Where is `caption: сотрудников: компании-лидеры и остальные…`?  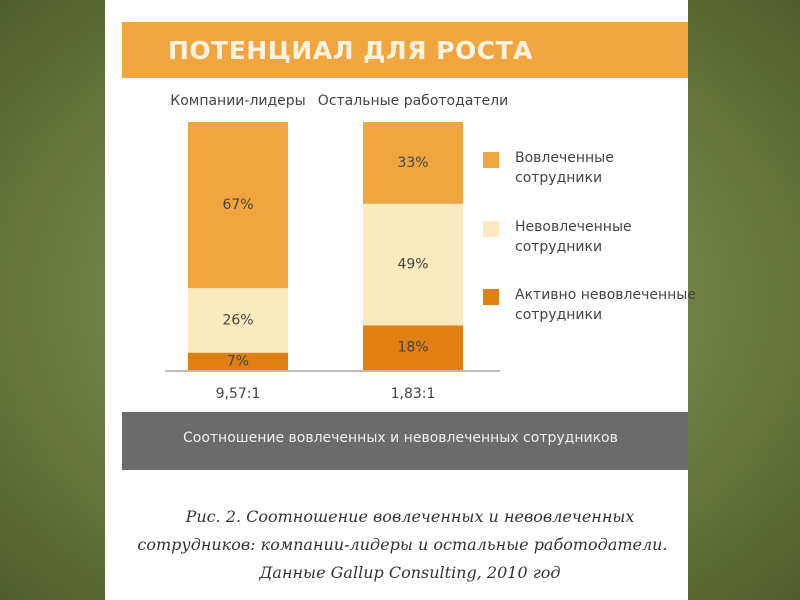
caption: сотрудников: компании-лидеры и остальные… is located at coordinates (402, 544).